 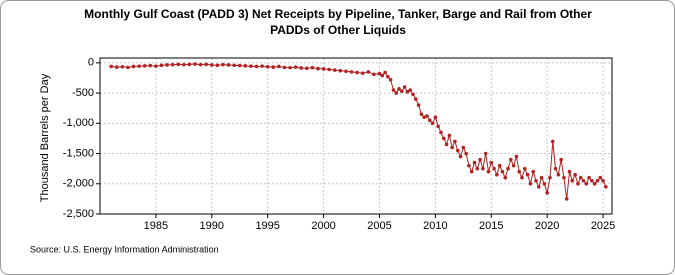 What do you see at coordinates (78, 123) in the screenshot?
I see `y-tick-label: -1,000` at bounding box center [78, 123].